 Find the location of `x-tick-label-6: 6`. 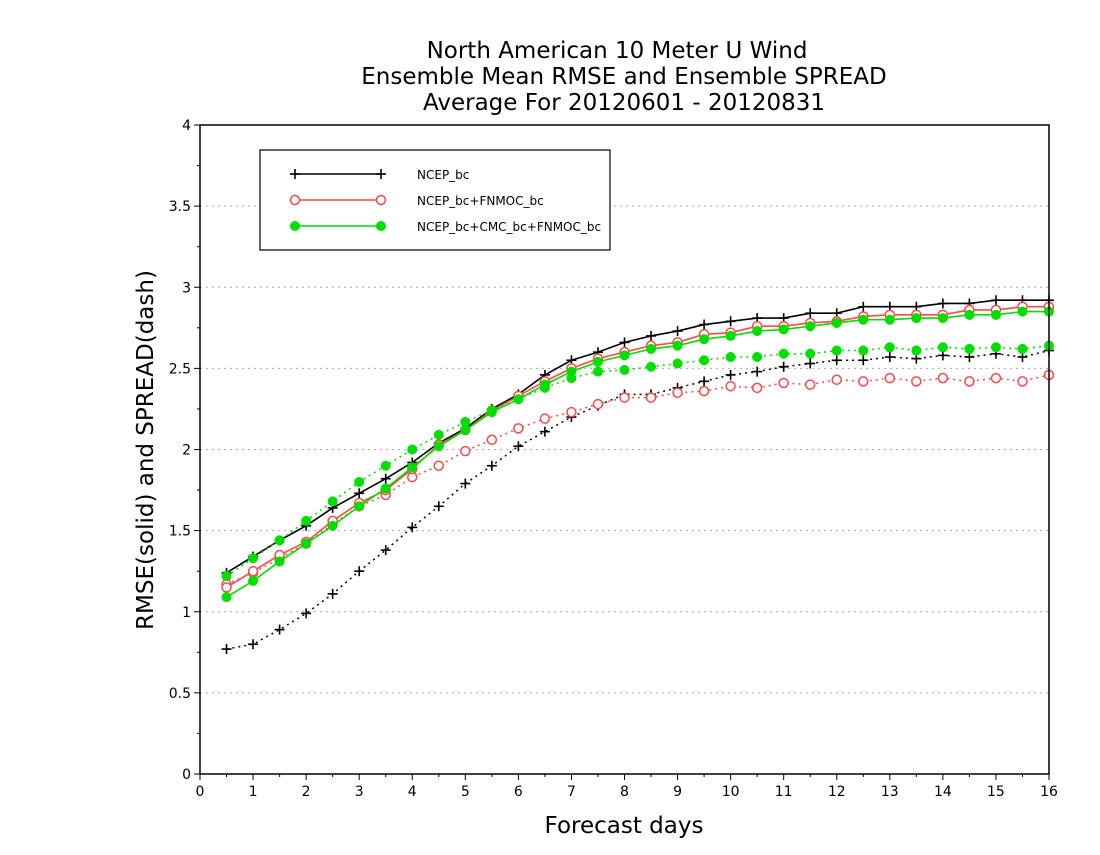

x-tick-label-6: 6 is located at coordinates (518, 792).